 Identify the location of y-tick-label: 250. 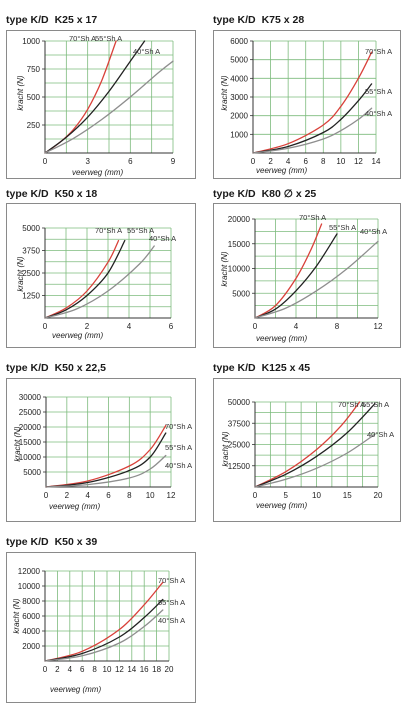
(34, 125).